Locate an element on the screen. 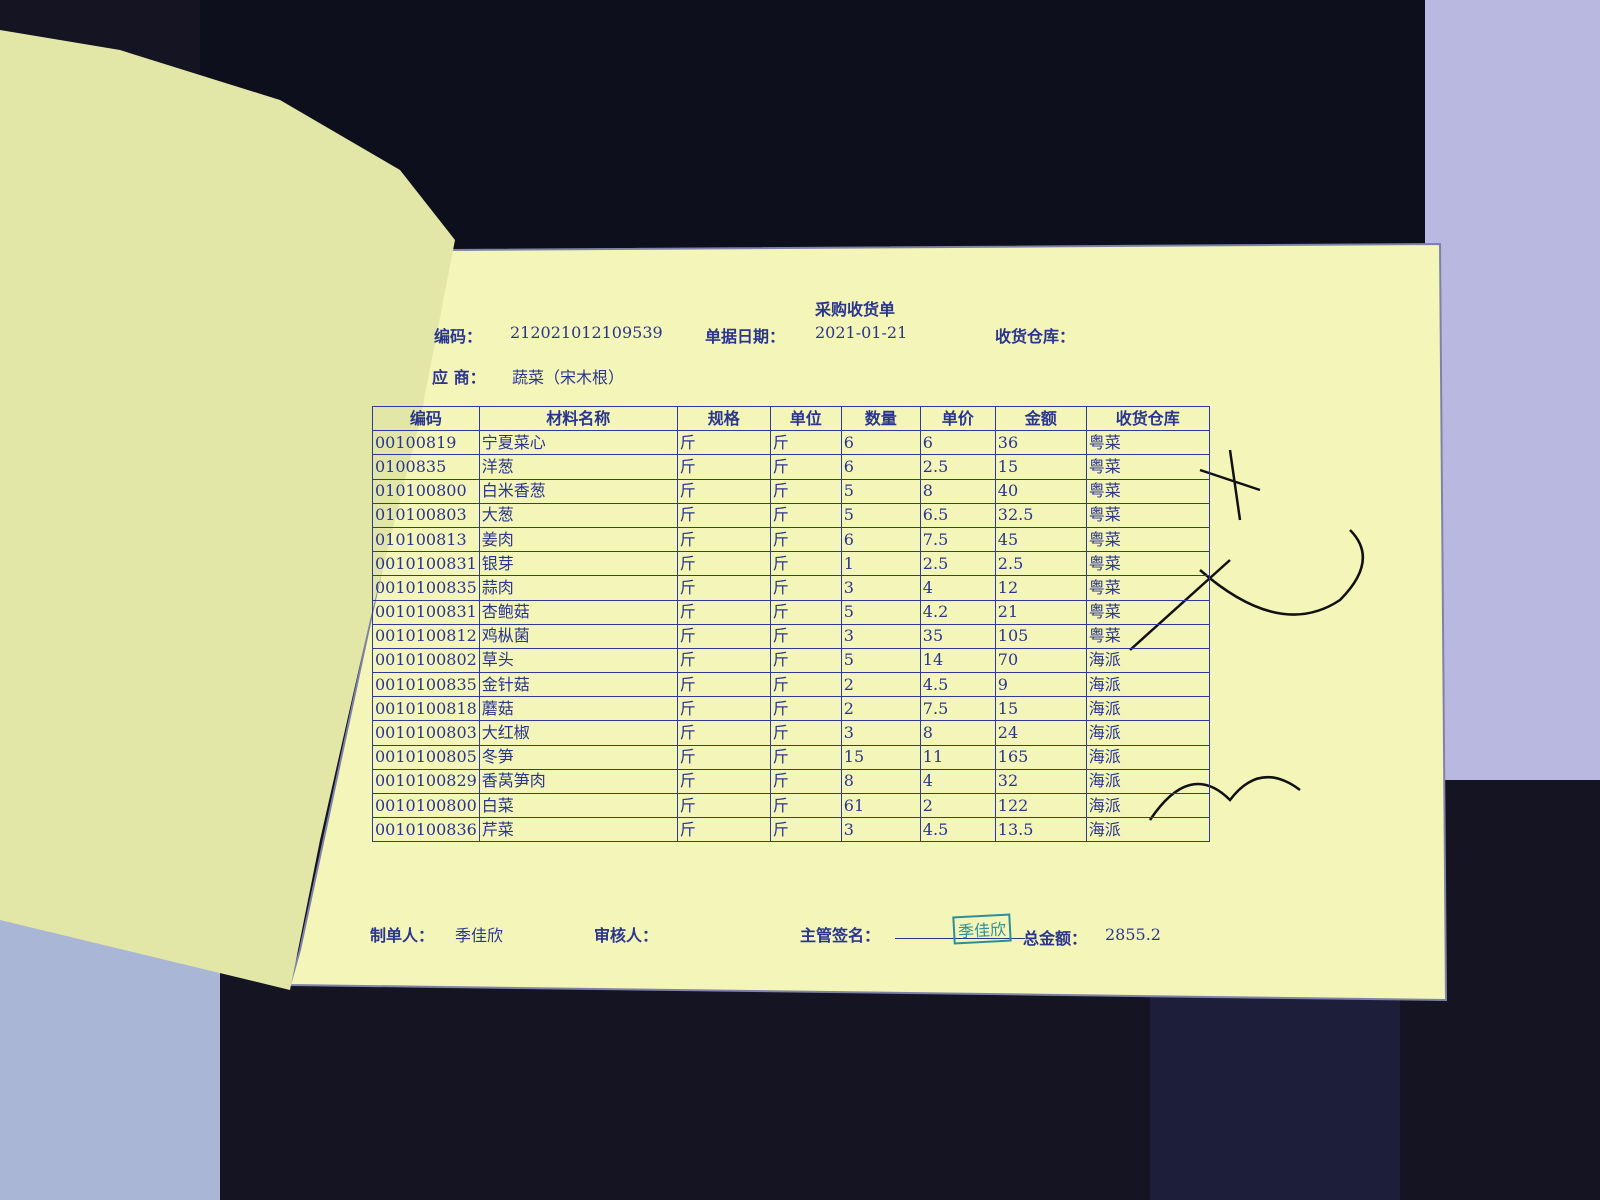 Image resolution: width=1600 pixels, height=1200 pixels. header-row: 编码 材料名称 规格 单位 数量 单价 金额 收货仓库 is located at coordinates (791, 418).